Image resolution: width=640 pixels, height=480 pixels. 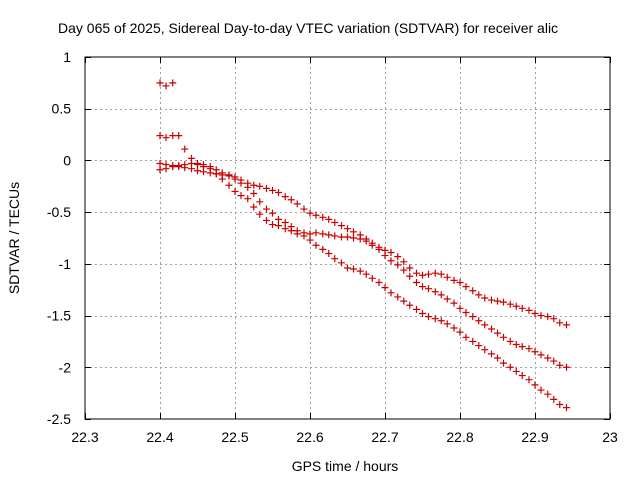 I want to click on x-tick-label: 22.5, so click(x=234, y=437).